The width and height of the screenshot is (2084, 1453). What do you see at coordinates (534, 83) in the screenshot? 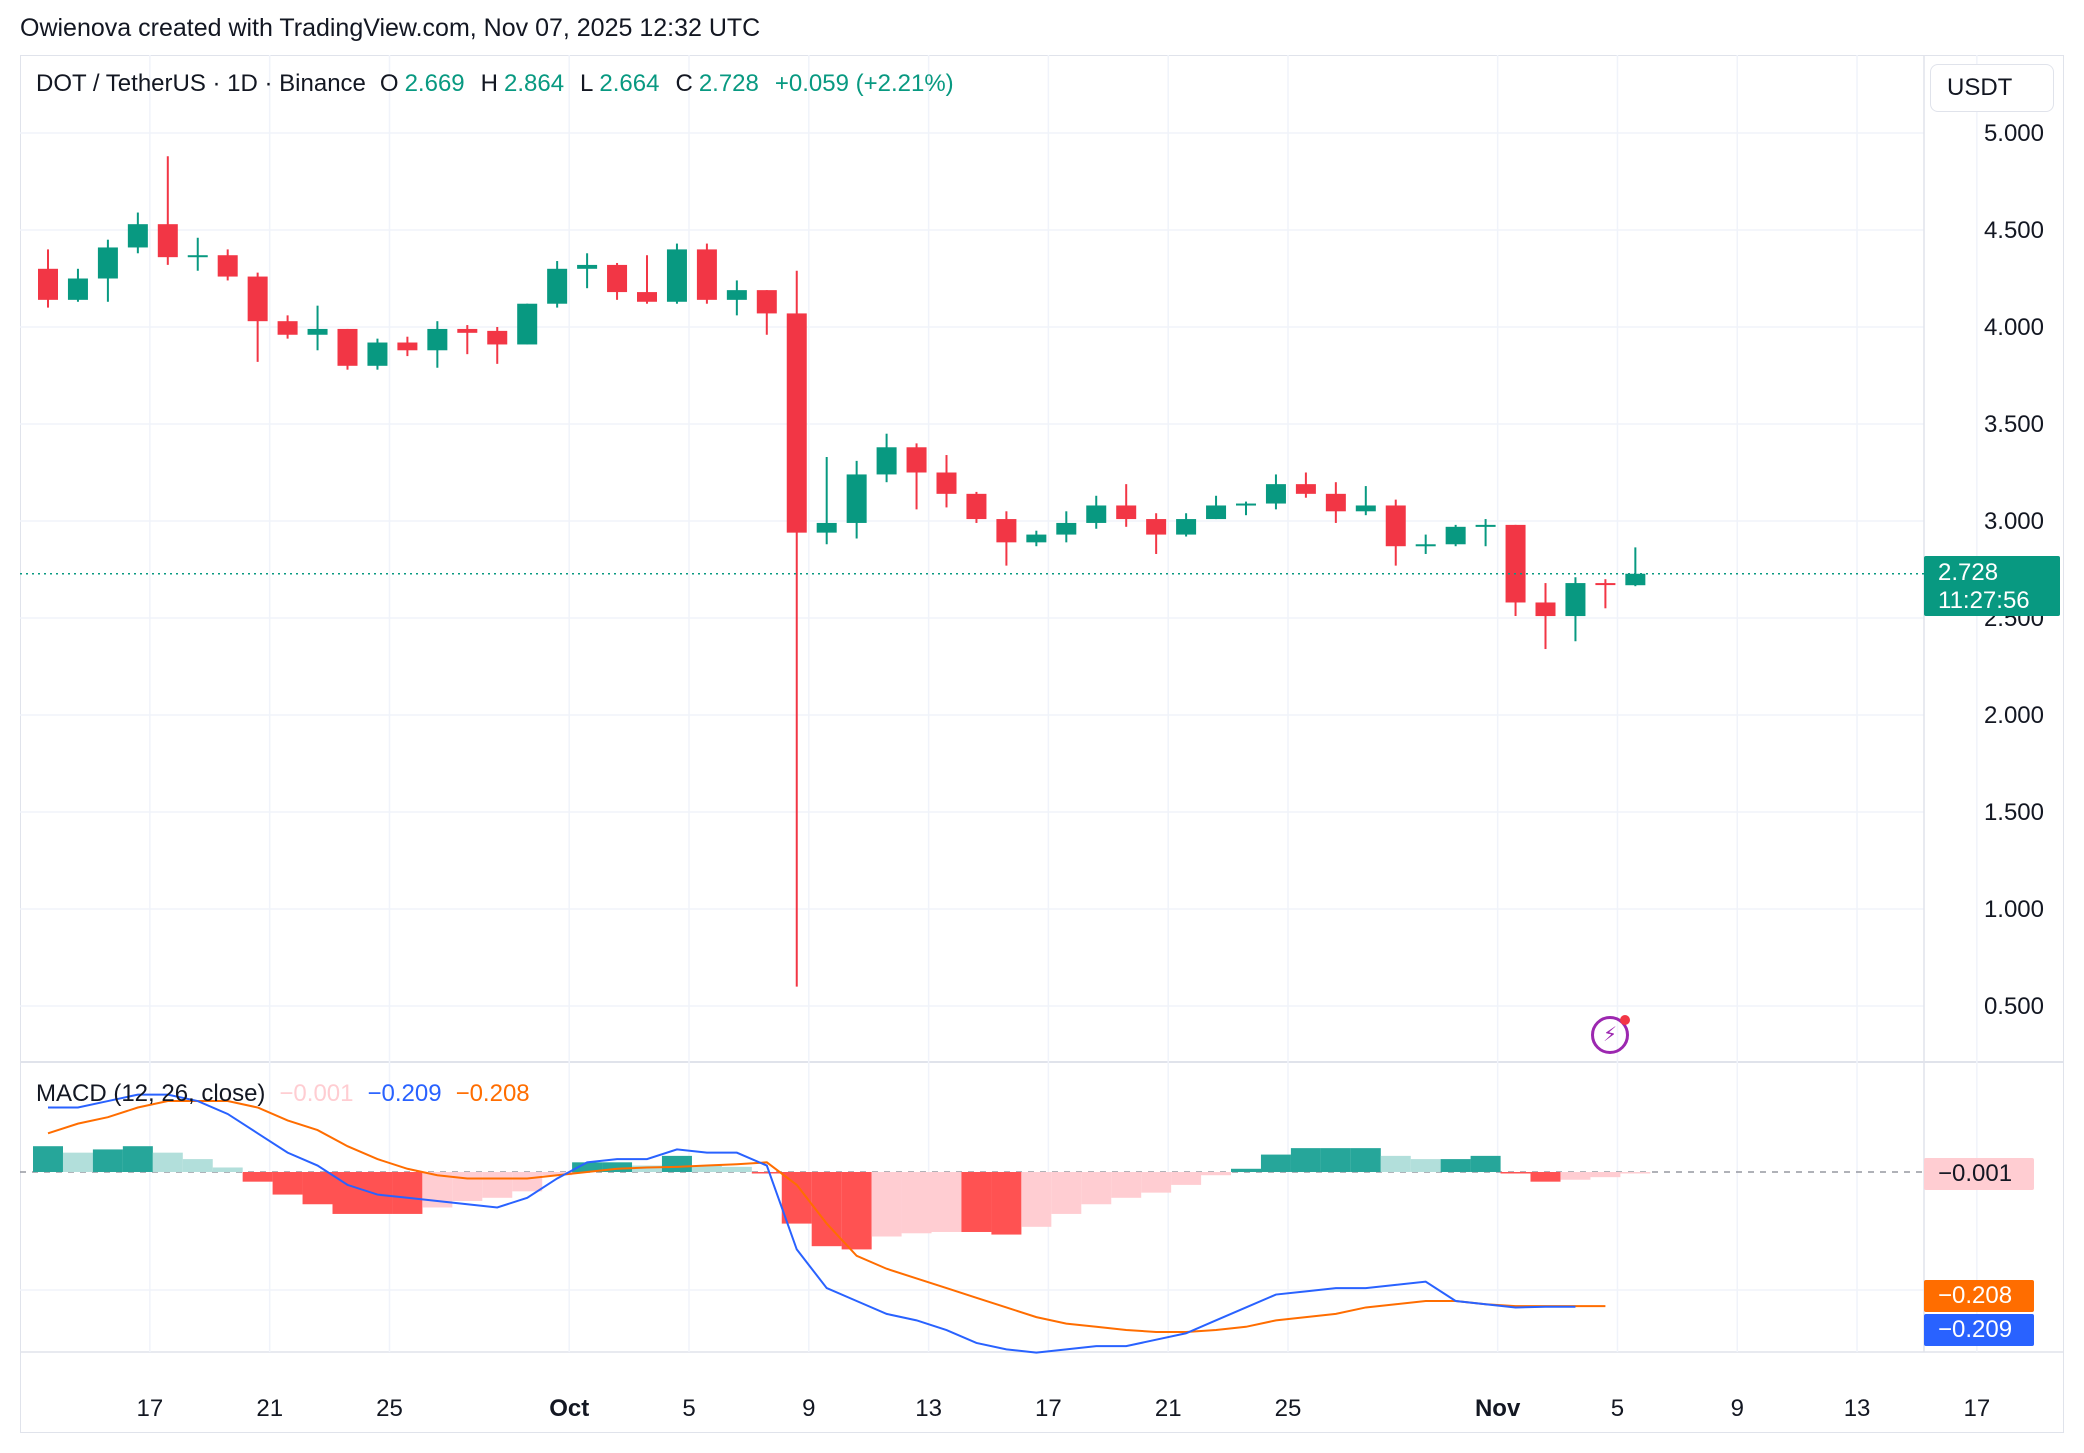
I see `high-value: 2.864` at bounding box center [534, 83].